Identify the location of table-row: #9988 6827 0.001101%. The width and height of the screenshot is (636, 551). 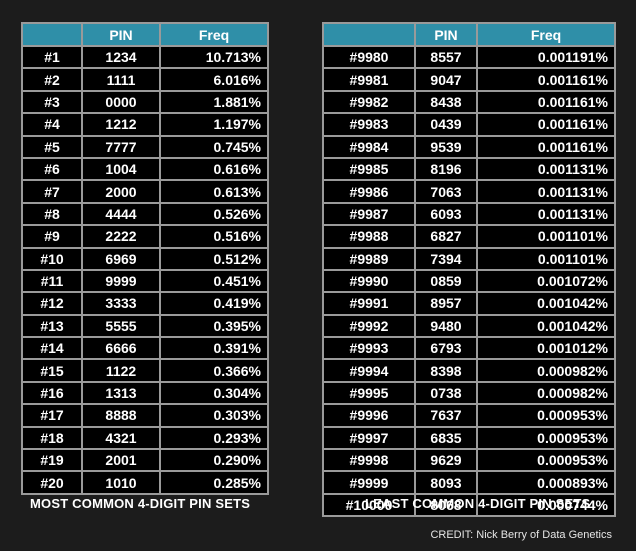
(469, 236).